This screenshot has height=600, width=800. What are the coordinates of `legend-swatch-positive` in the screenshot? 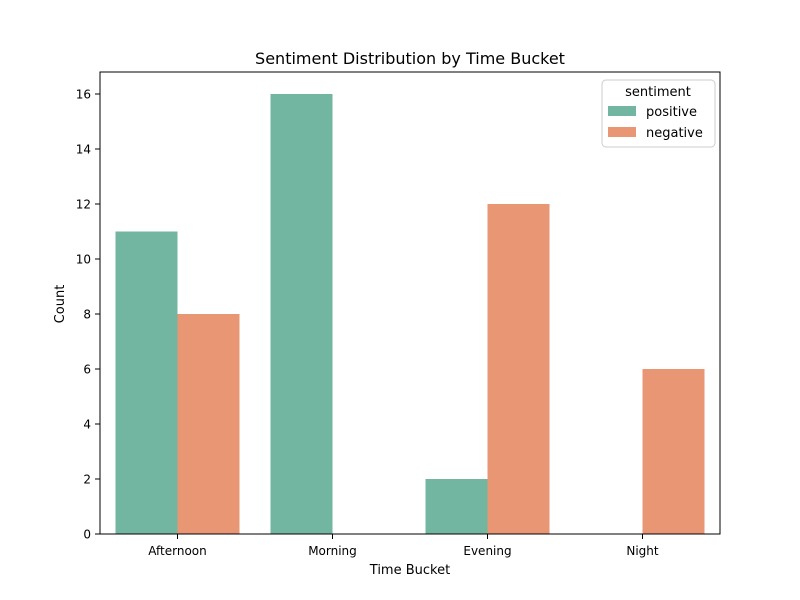 It's located at (622, 111).